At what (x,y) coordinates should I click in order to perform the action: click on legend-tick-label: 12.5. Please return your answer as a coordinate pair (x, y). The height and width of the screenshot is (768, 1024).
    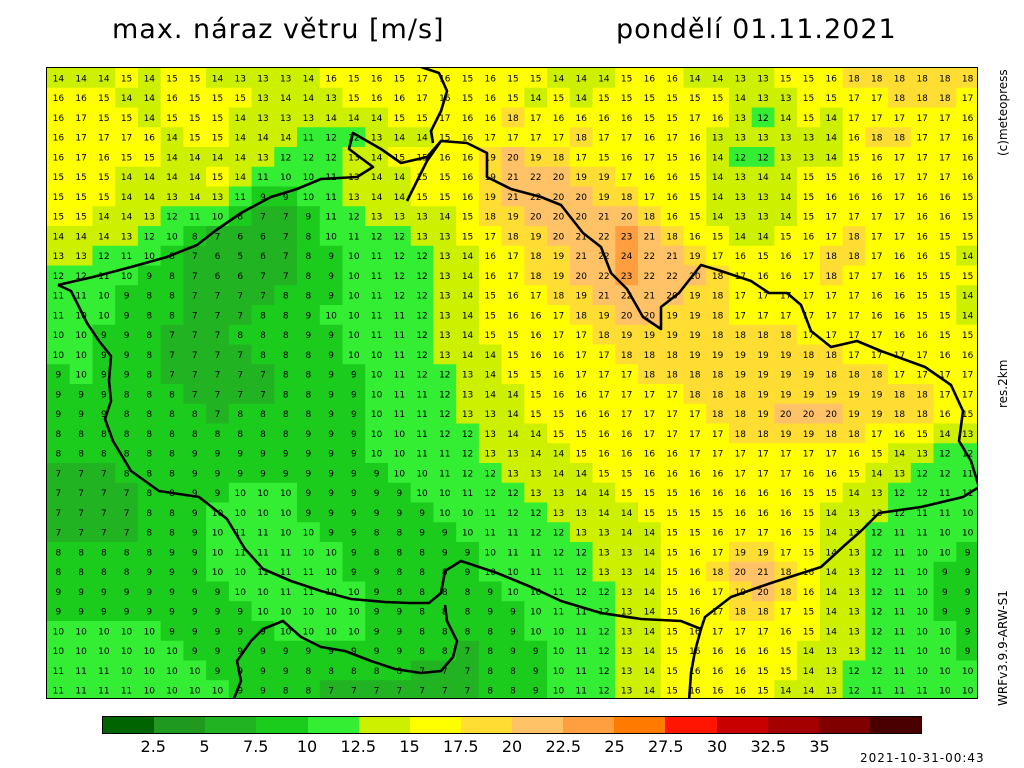
    Looking at the image, I should click on (358, 746).